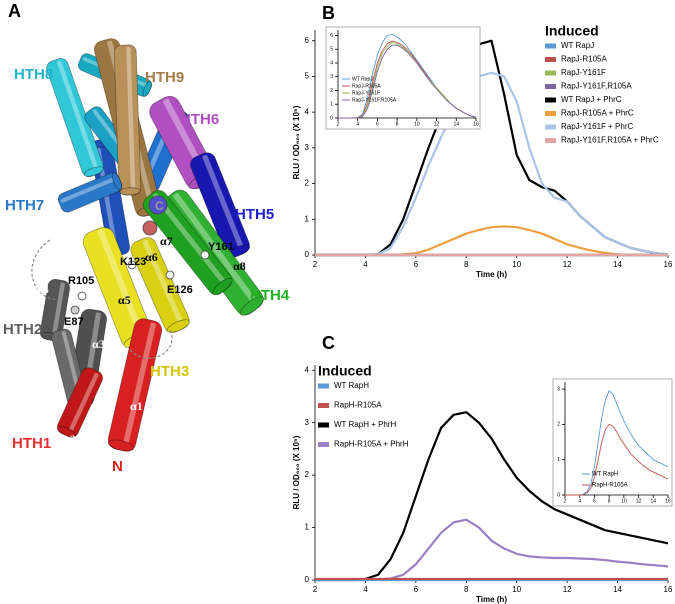  What do you see at coordinates (365, 424) in the screenshot?
I see `legend-label: WT RapH + PhrH` at bounding box center [365, 424].